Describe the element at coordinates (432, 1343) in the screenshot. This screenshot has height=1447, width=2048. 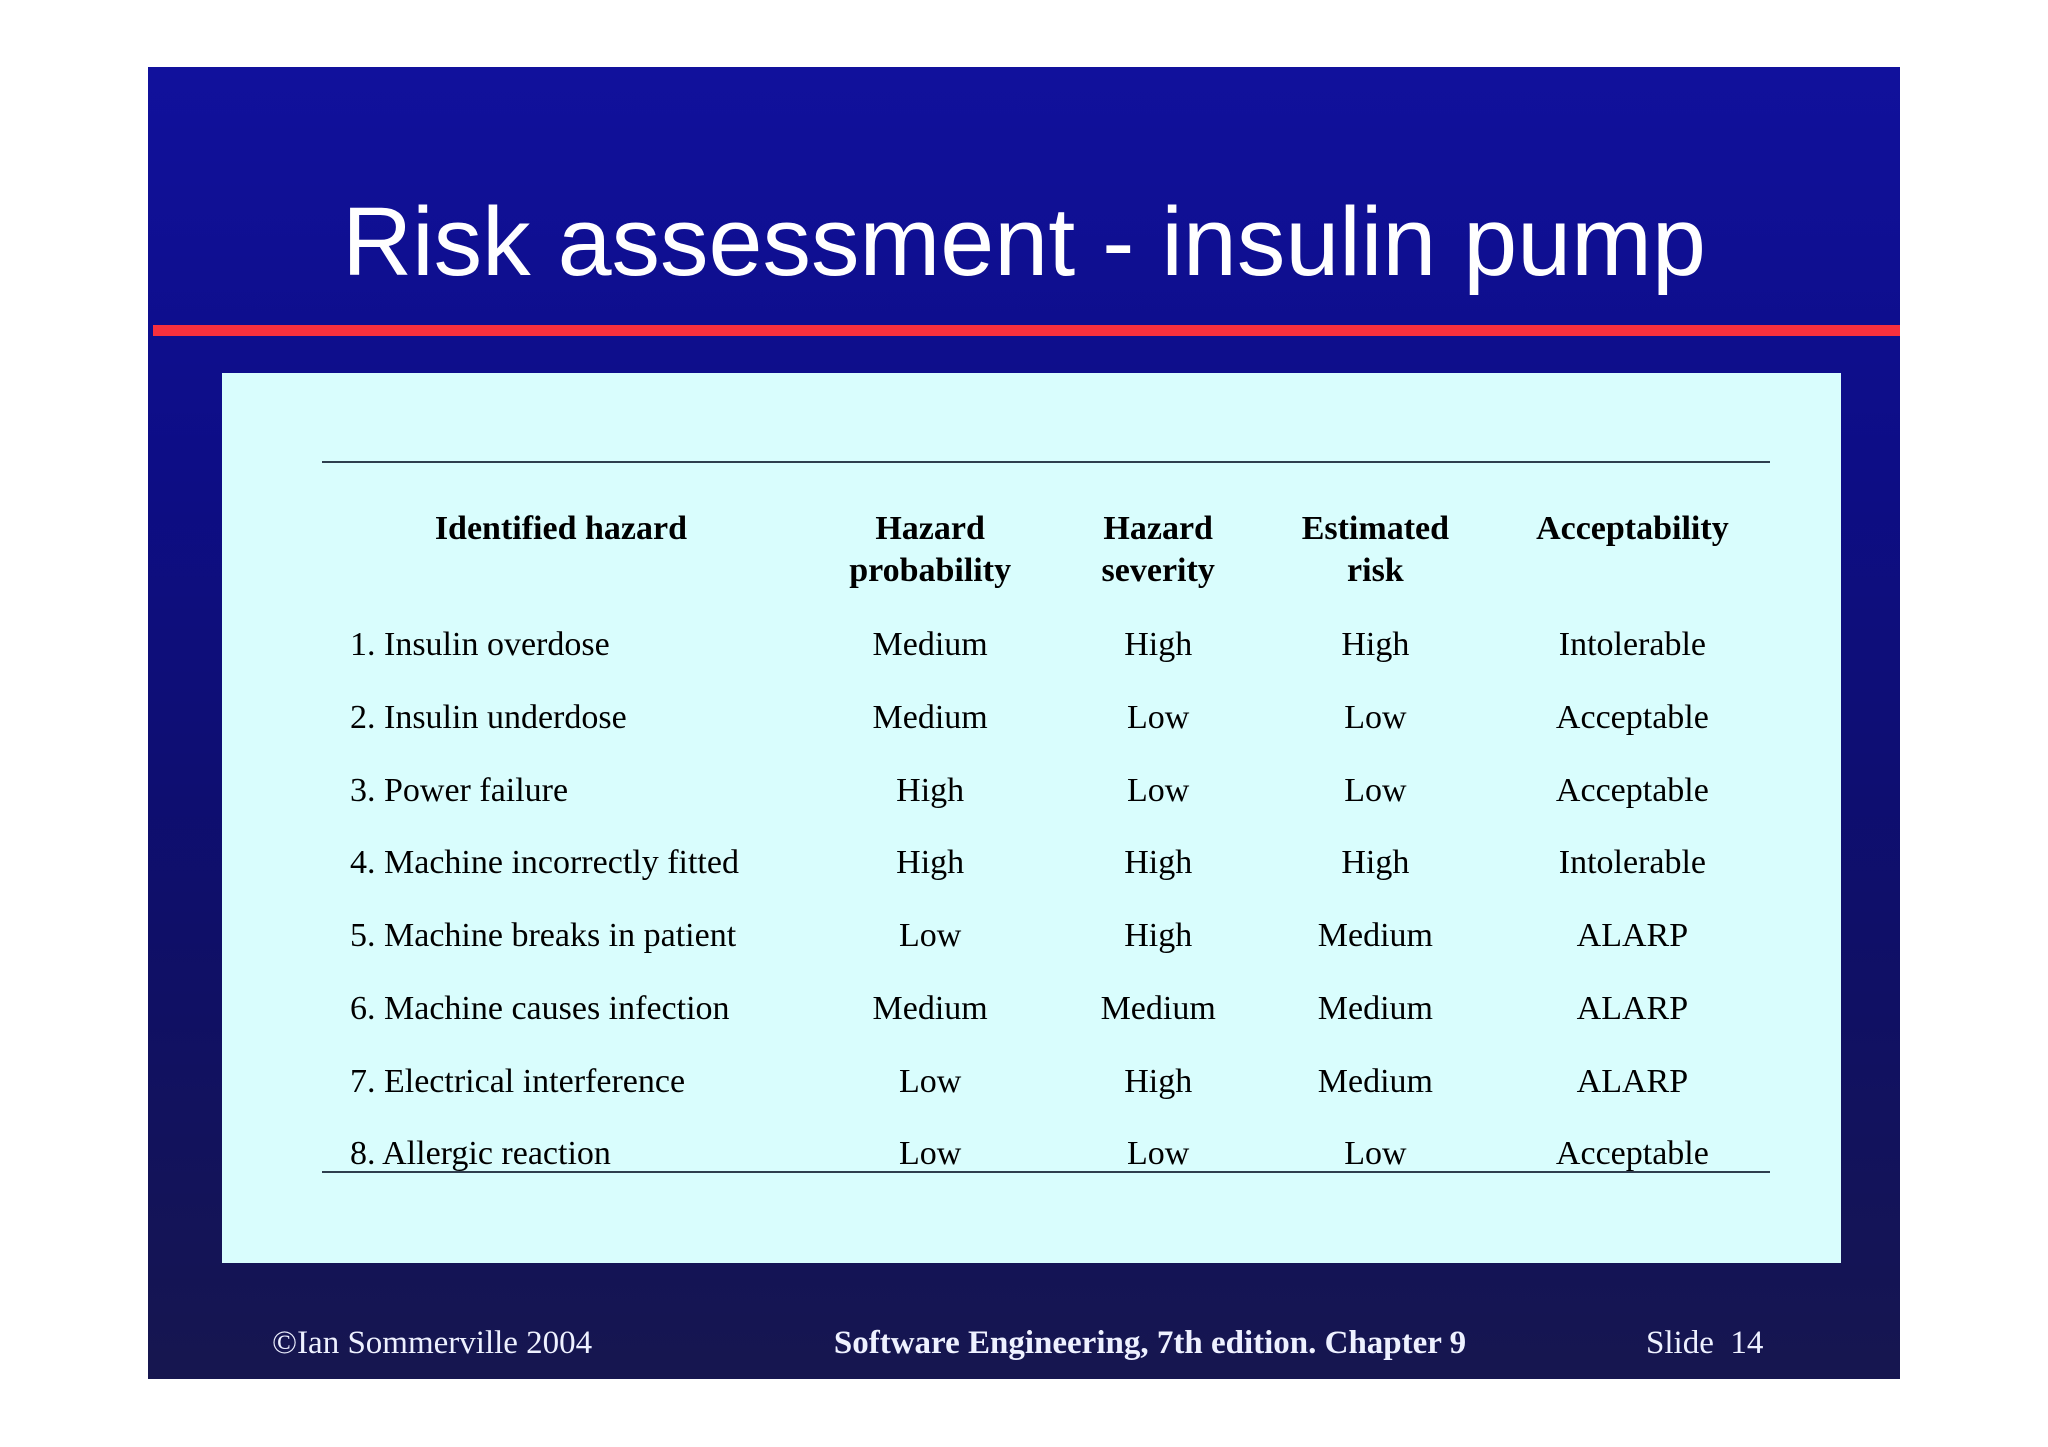
I see `footer-copyright: ©Ian Sommerville 2004` at that location.